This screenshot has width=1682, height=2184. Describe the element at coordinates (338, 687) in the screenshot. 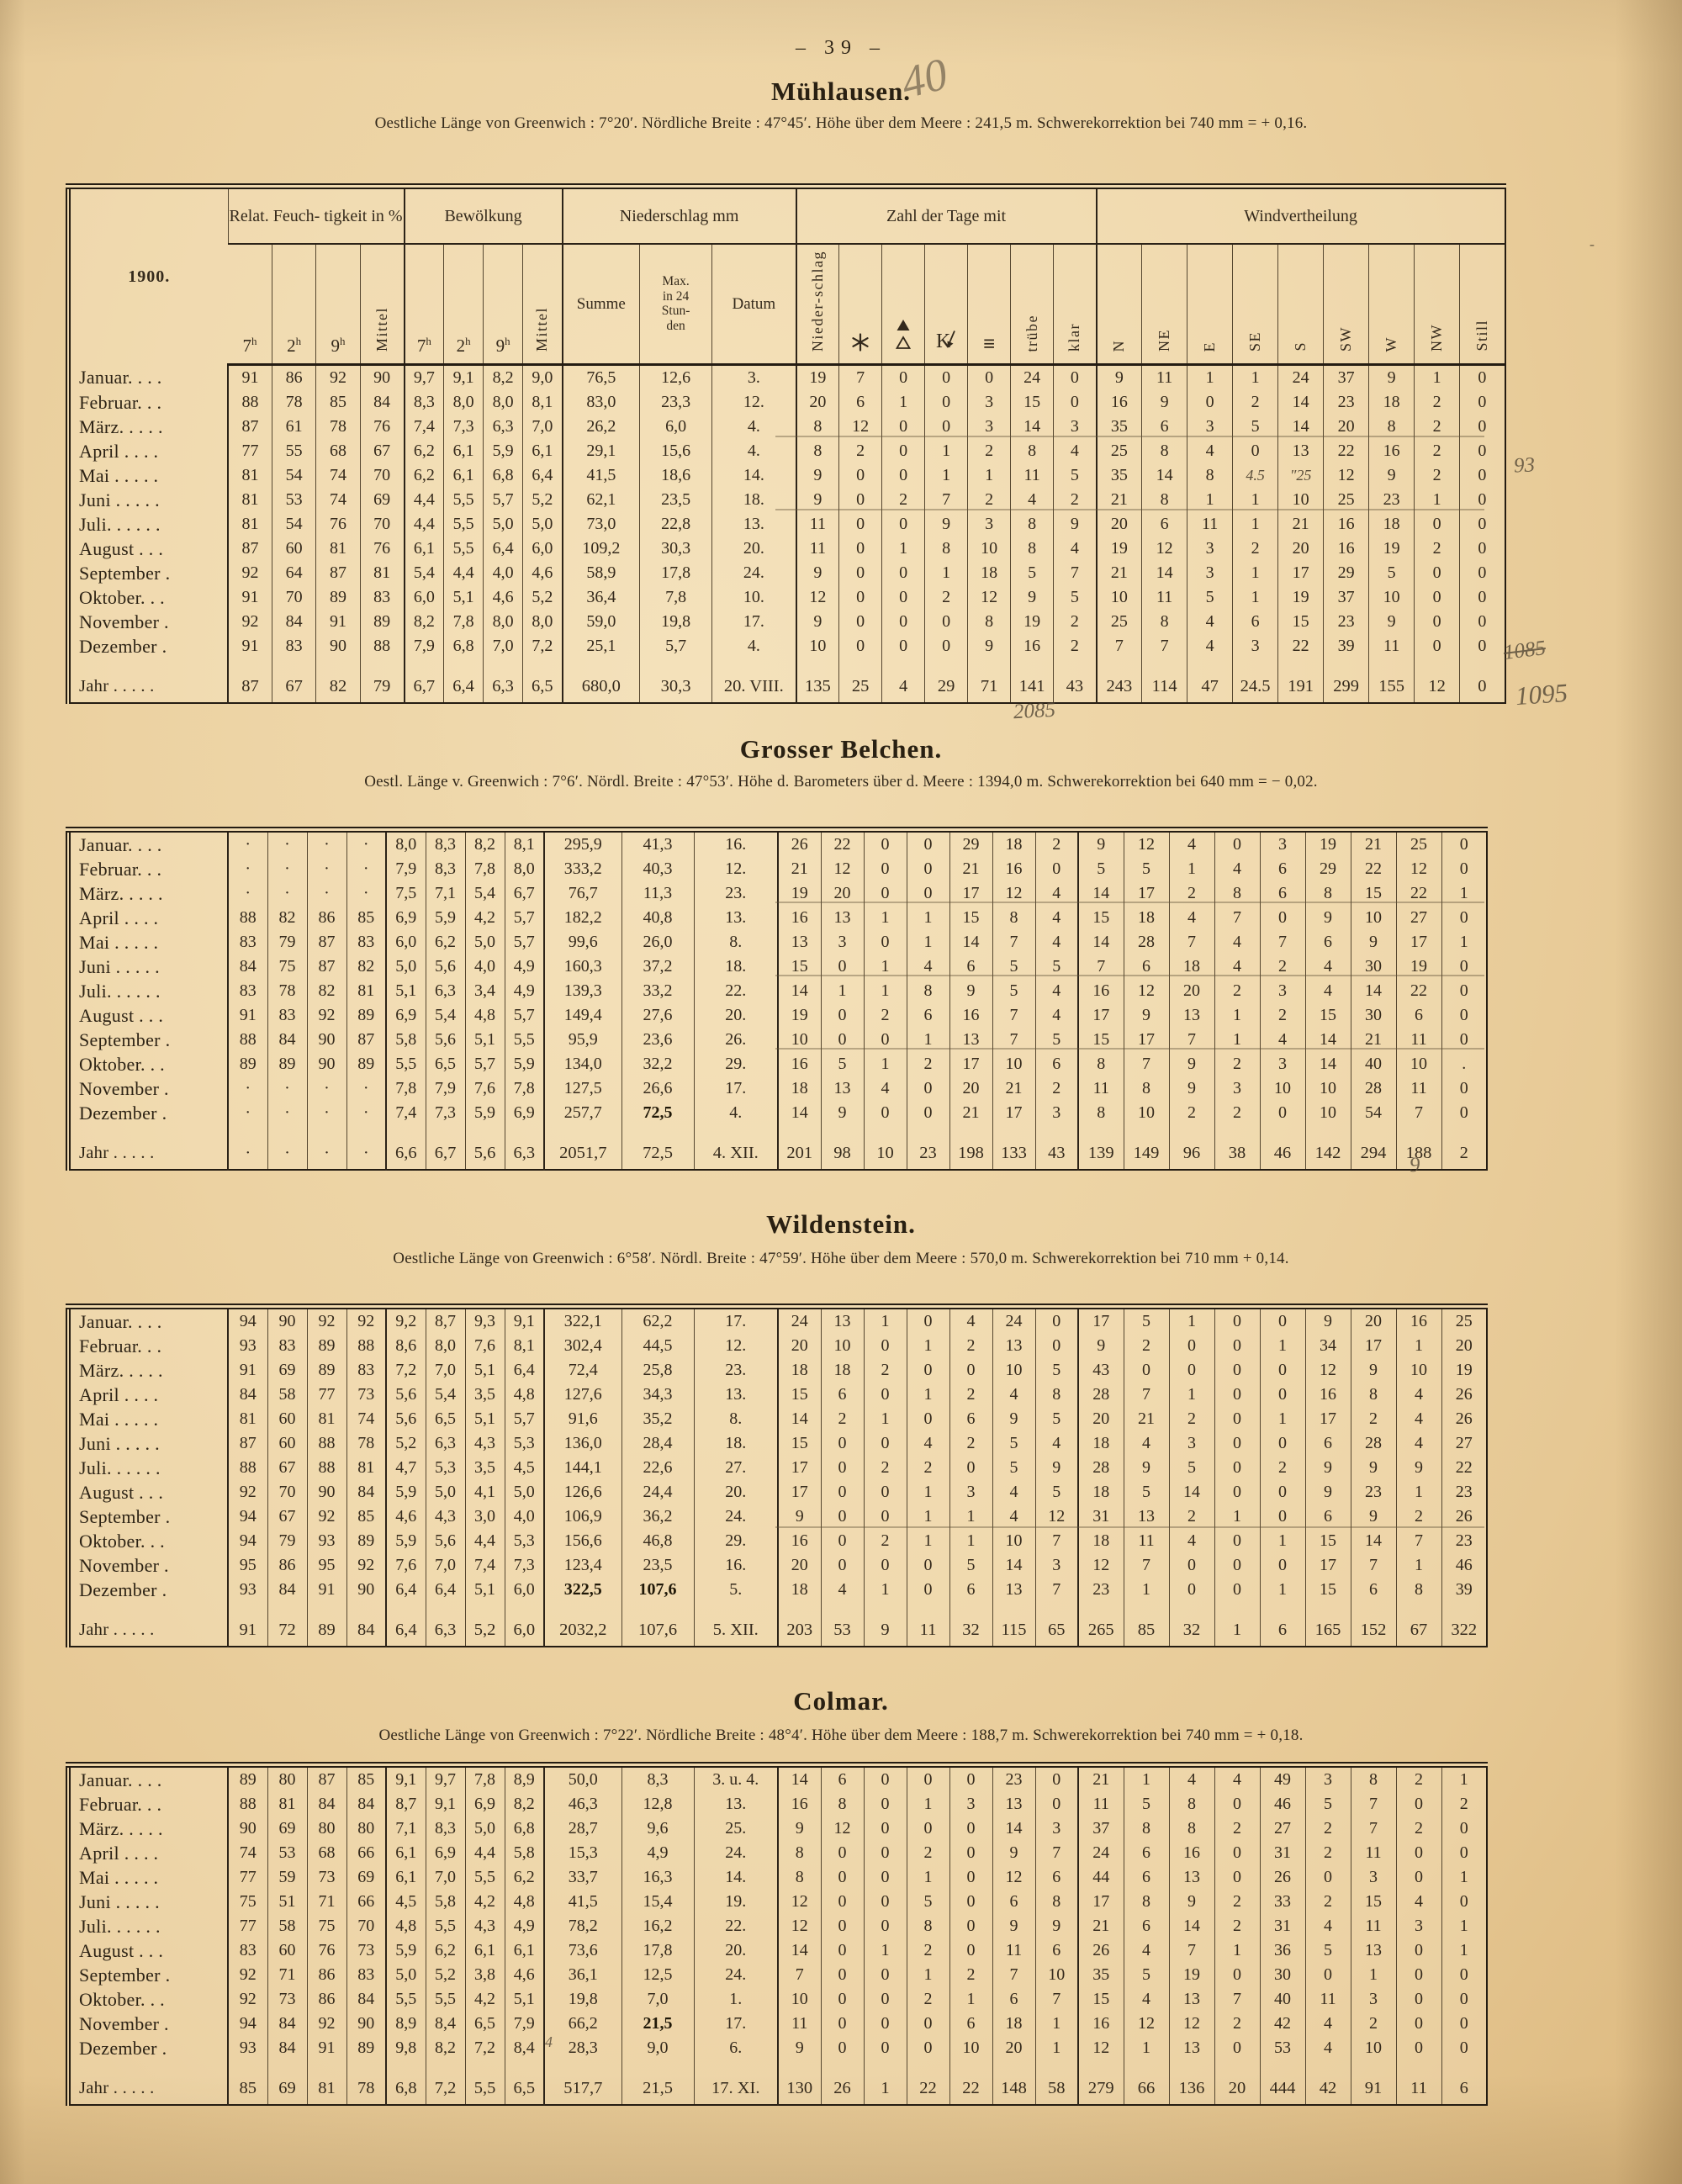

I see `value-cell: 82` at that location.